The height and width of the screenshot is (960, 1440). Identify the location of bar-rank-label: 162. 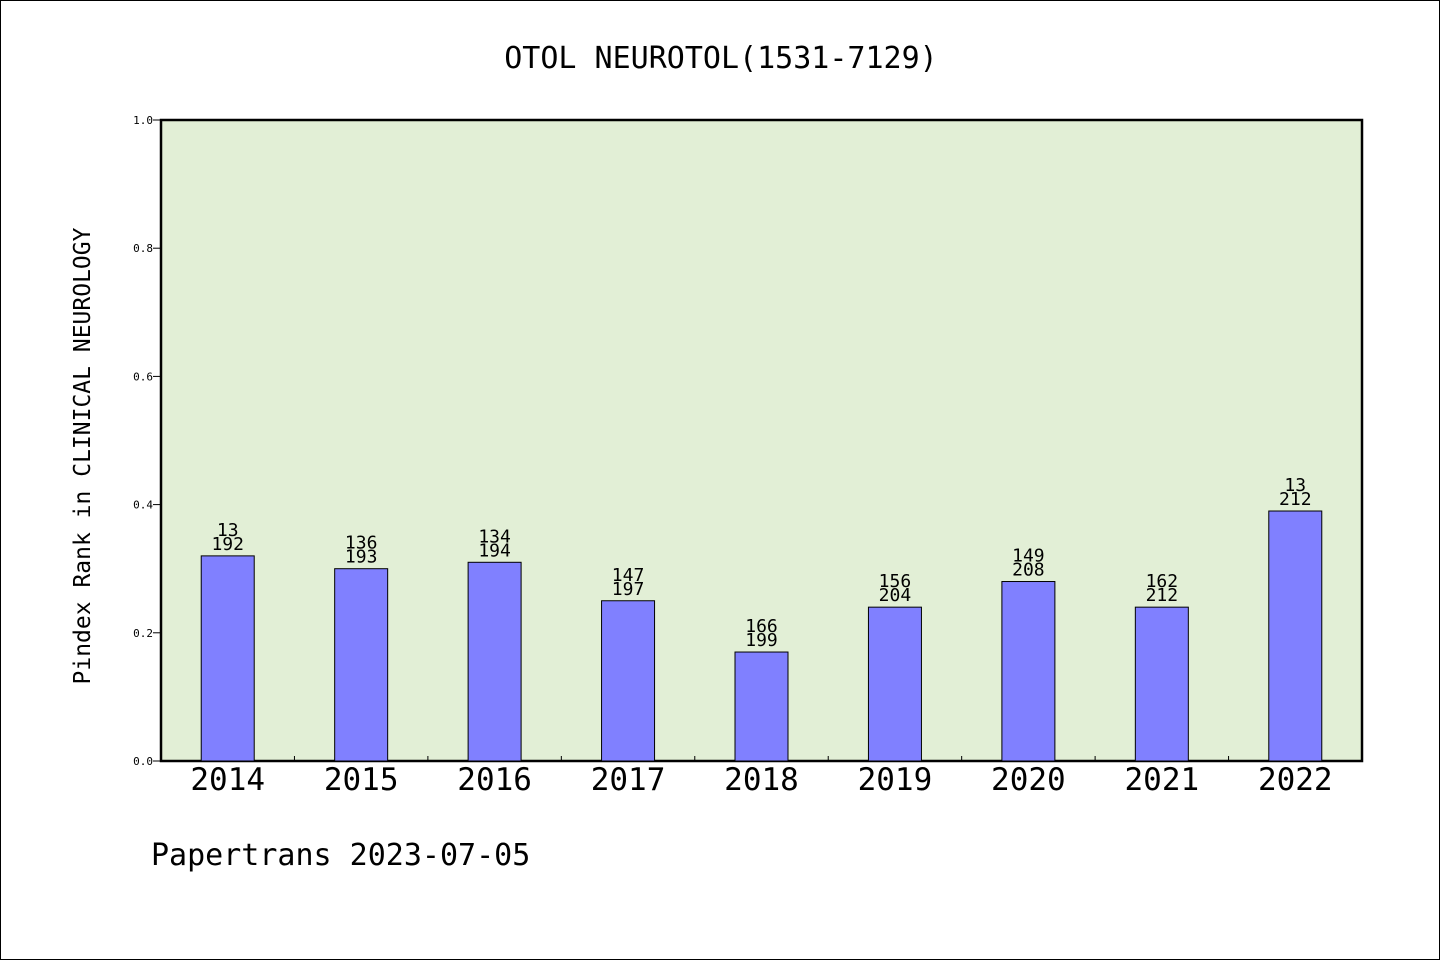
(1162, 581).